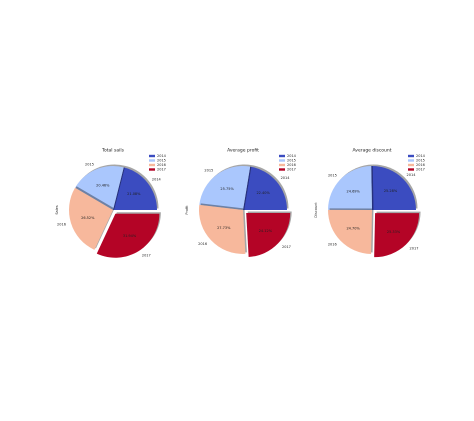 Image resolution: width=474 pixels, height=421 pixels. I want to click on chart-title: Total sails, so click(113, 151).